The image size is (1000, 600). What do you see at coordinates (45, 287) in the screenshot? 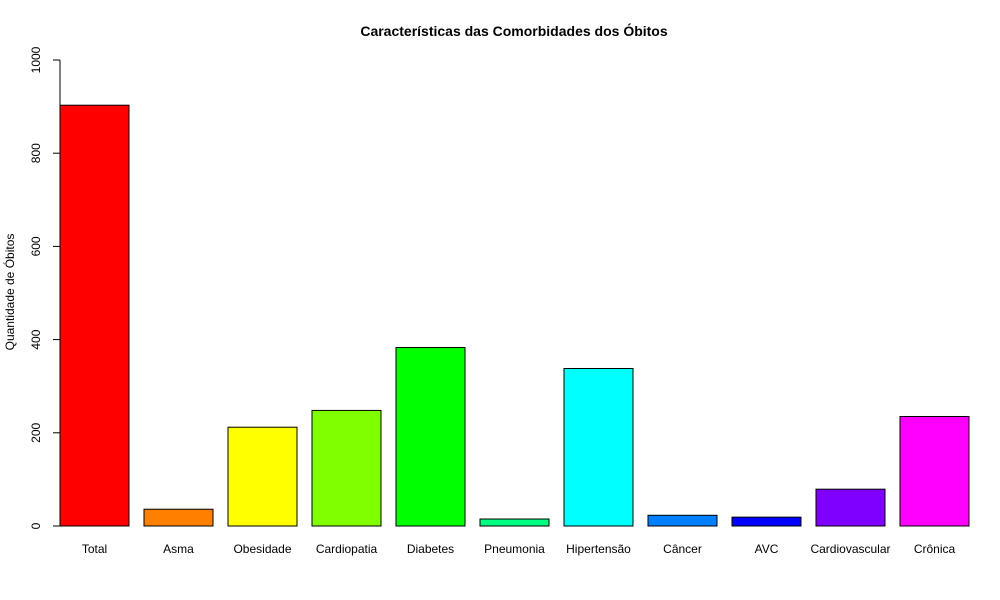
I see `y-axis: 0 200 400 600 800 1000` at bounding box center [45, 287].